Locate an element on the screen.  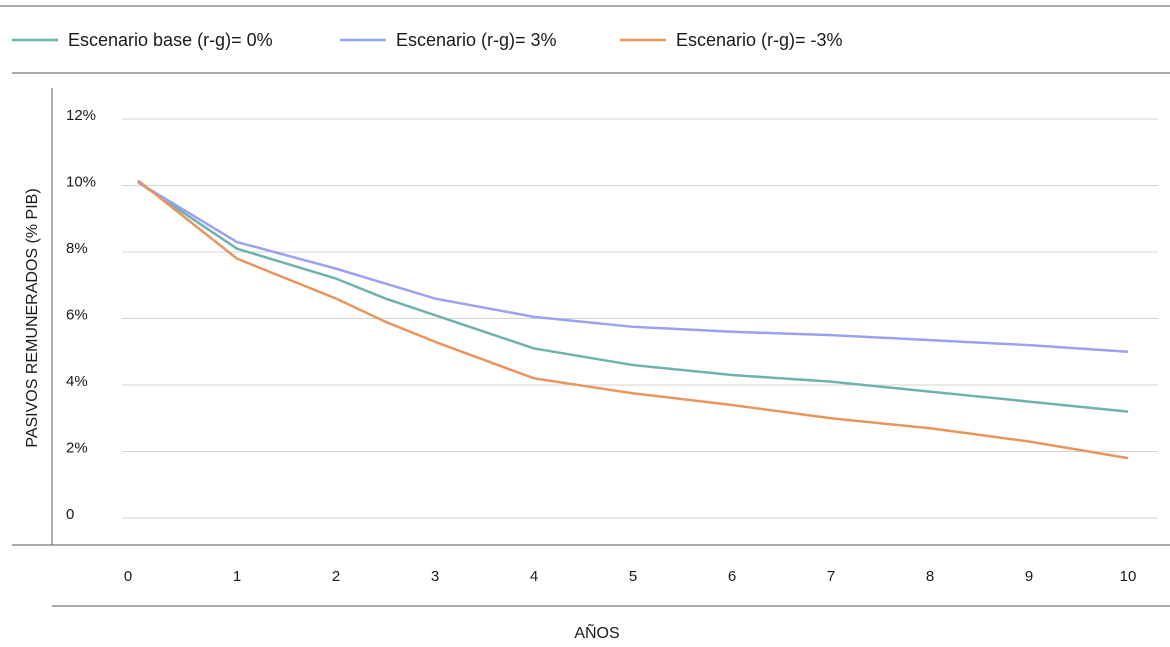
x-tick-label: 8 is located at coordinates (930, 576).